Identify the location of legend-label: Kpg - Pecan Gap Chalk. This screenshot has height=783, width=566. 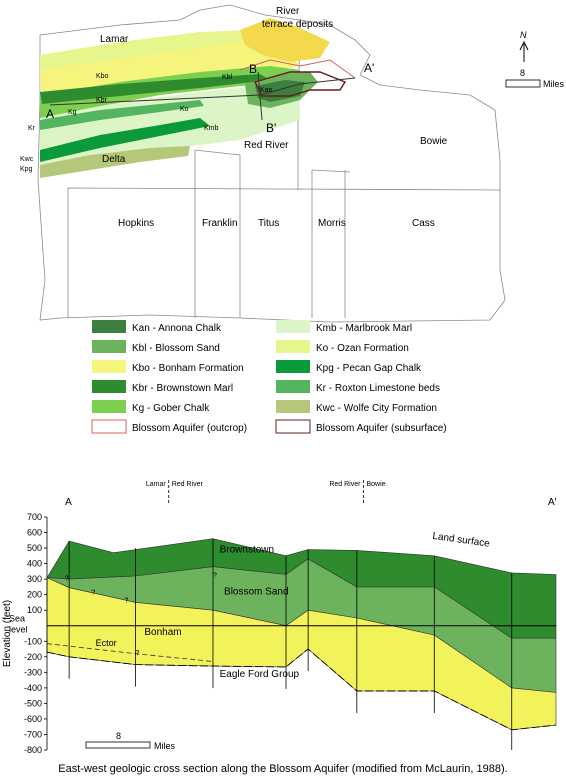
(369, 368).